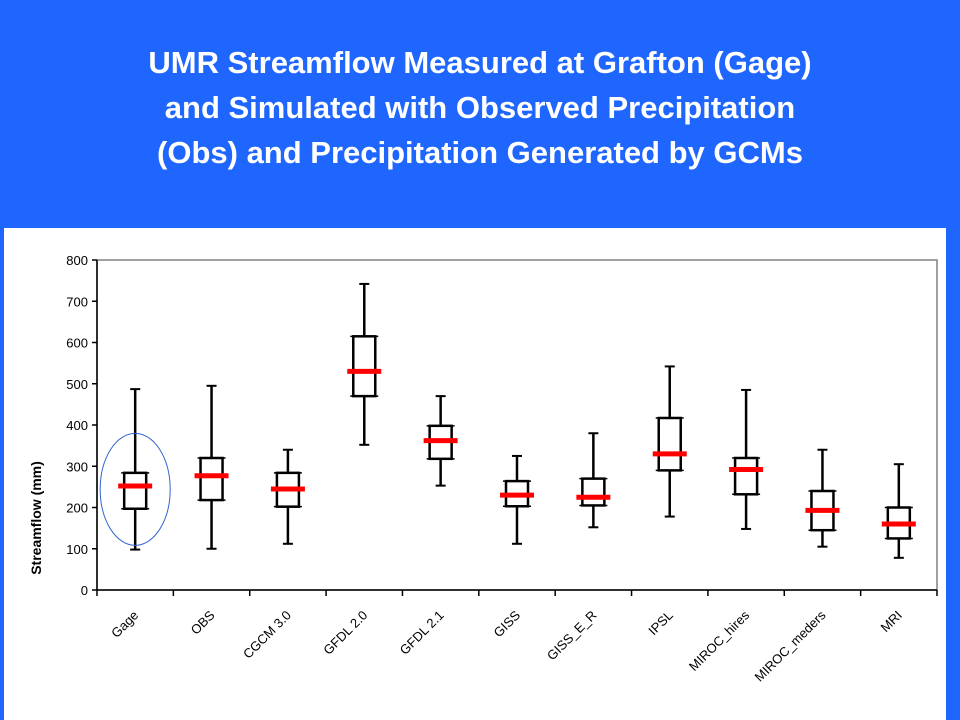 The width and height of the screenshot is (960, 720). Describe the element at coordinates (77, 508) in the screenshot. I see `y-tick-label: 200` at that location.